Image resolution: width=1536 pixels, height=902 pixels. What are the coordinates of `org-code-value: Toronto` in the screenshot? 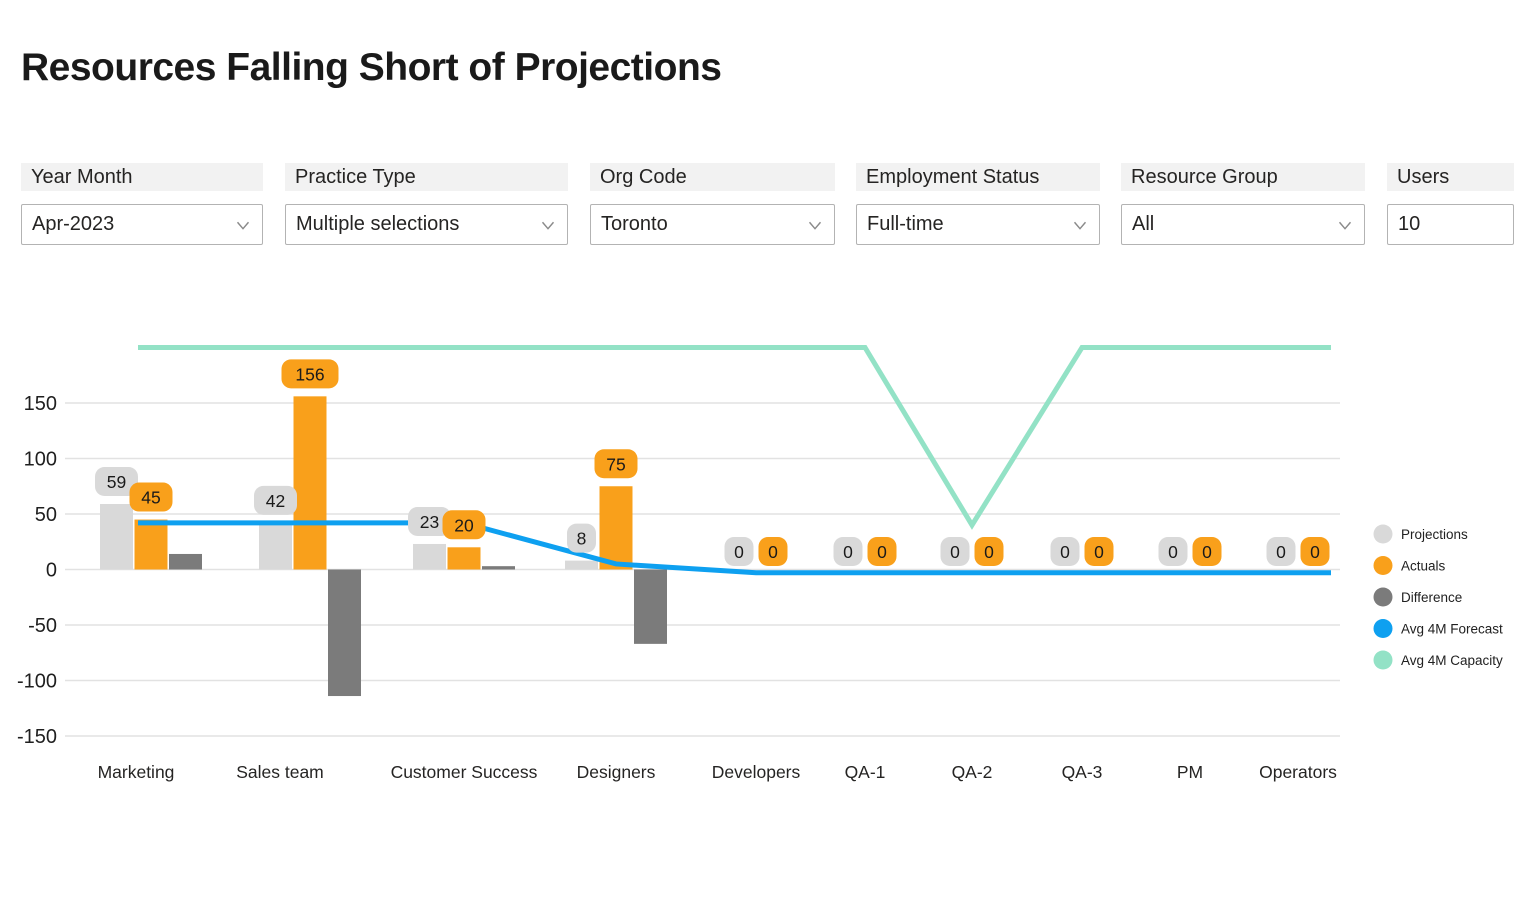 It's located at (634, 224).